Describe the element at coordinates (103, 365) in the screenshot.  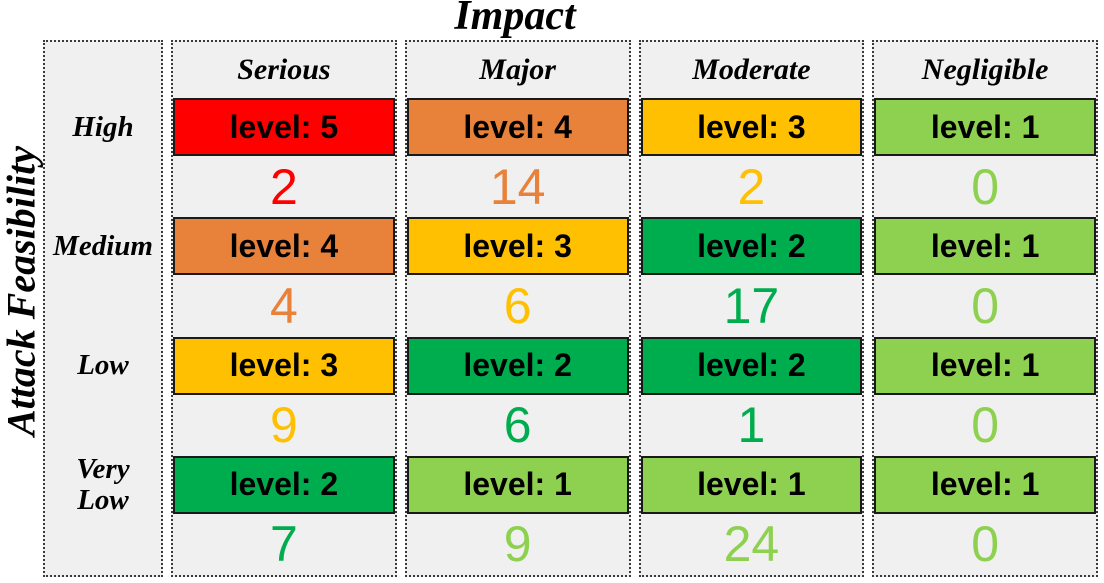
I see `row-label-low: Low` at that location.